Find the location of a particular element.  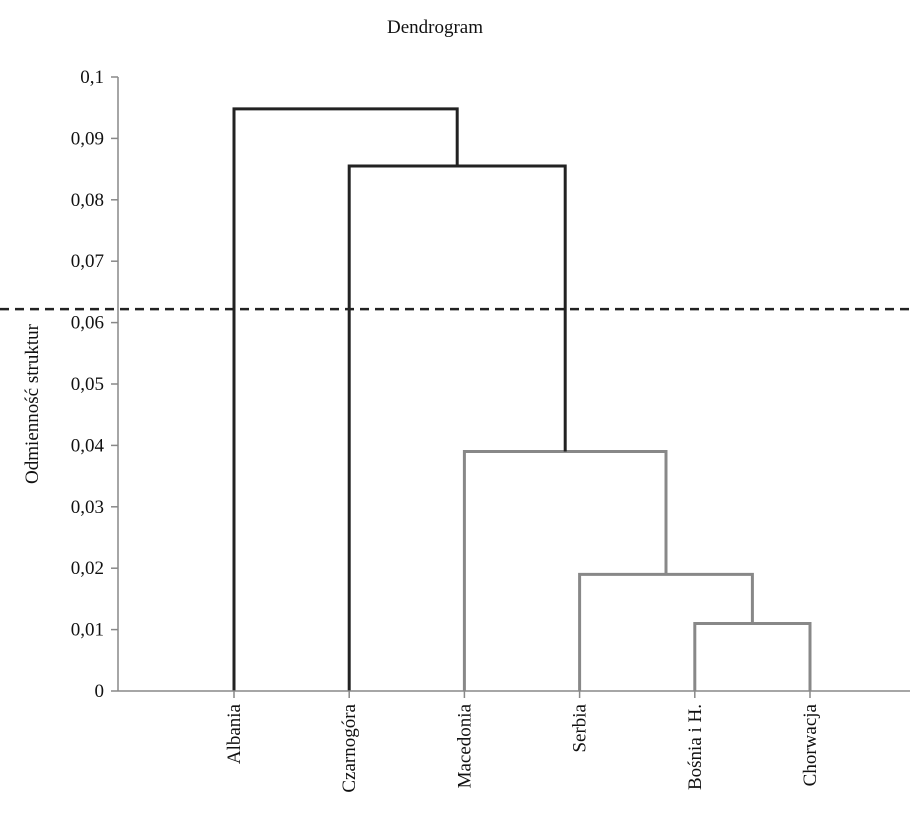

dendrogram-link-m2 is located at coordinates (666, 631).